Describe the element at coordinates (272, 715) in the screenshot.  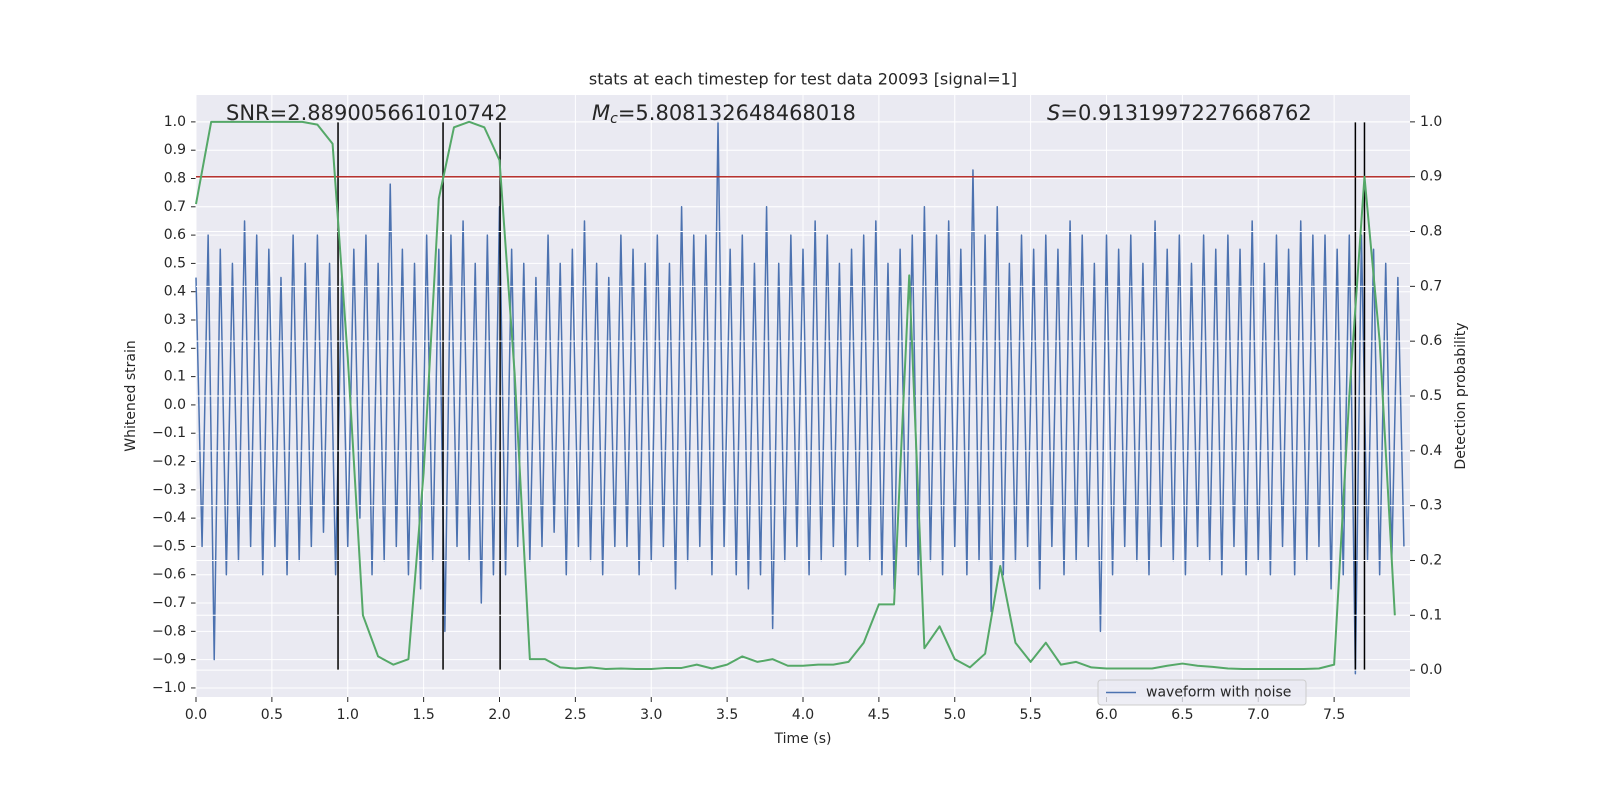
I see `x-tick-label: 0.5` at that location.